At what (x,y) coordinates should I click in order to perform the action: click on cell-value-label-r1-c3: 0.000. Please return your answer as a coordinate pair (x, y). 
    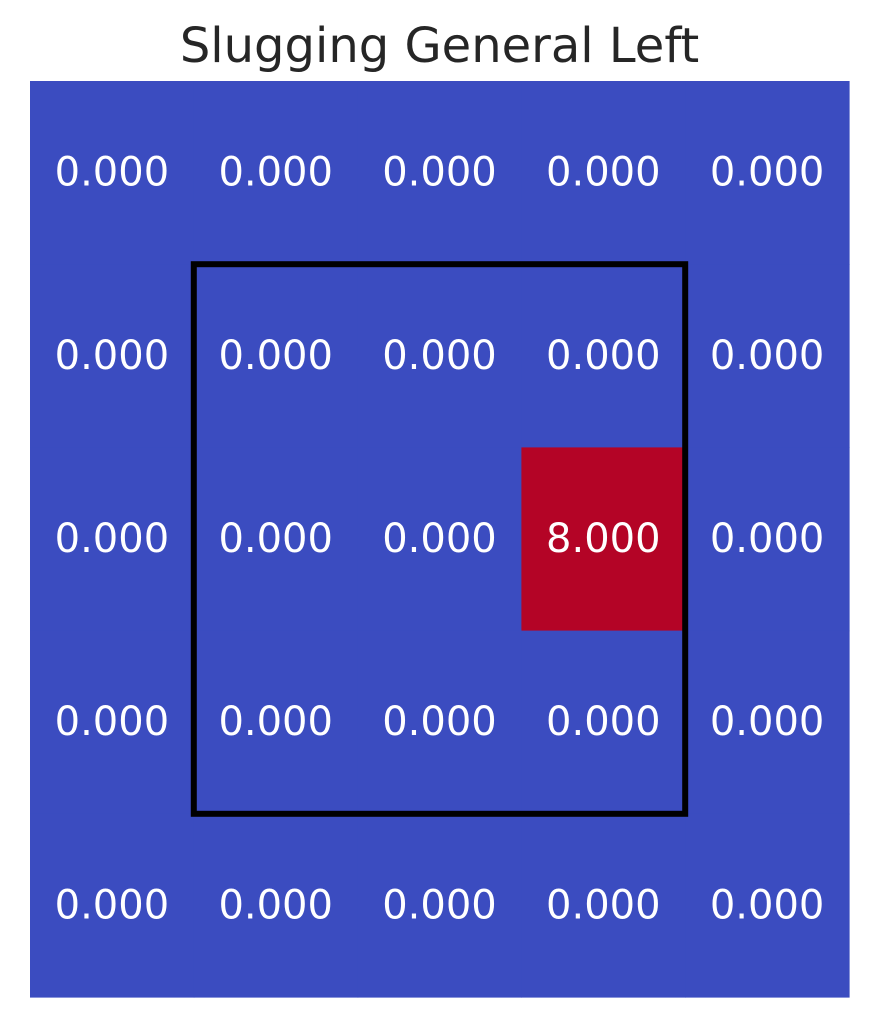
    Looking at the image, I should click on (603, 356).